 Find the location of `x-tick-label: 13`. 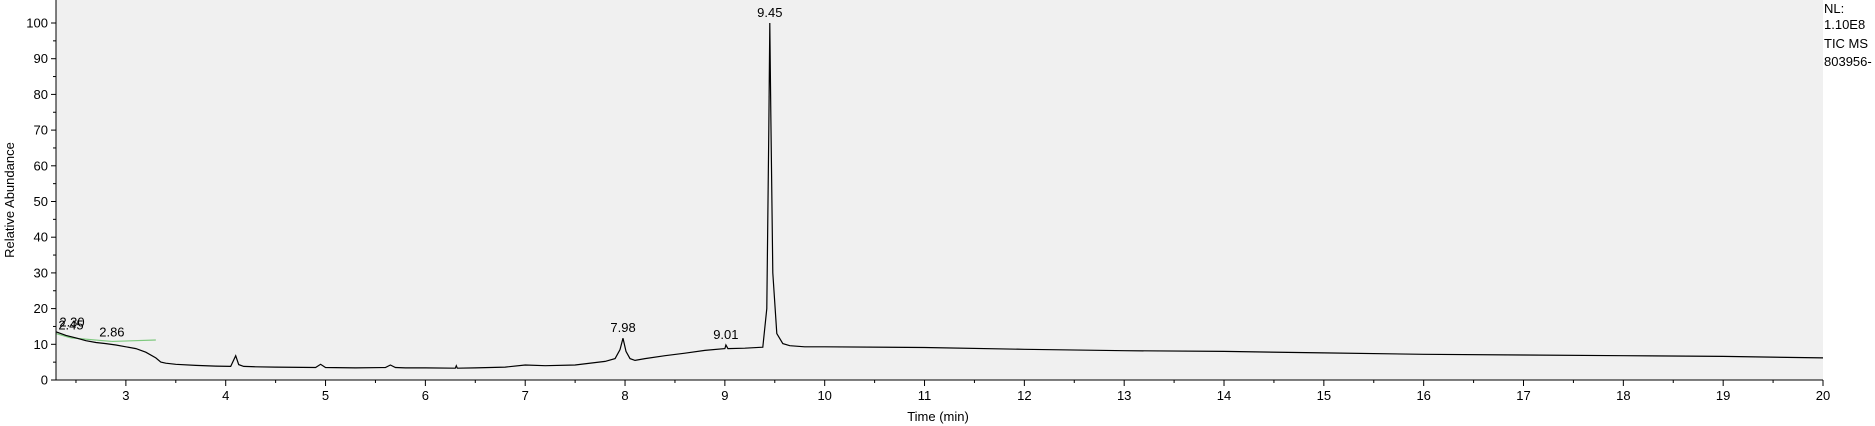

x-tick-label: 13 is located at coordinates (1124, 395).